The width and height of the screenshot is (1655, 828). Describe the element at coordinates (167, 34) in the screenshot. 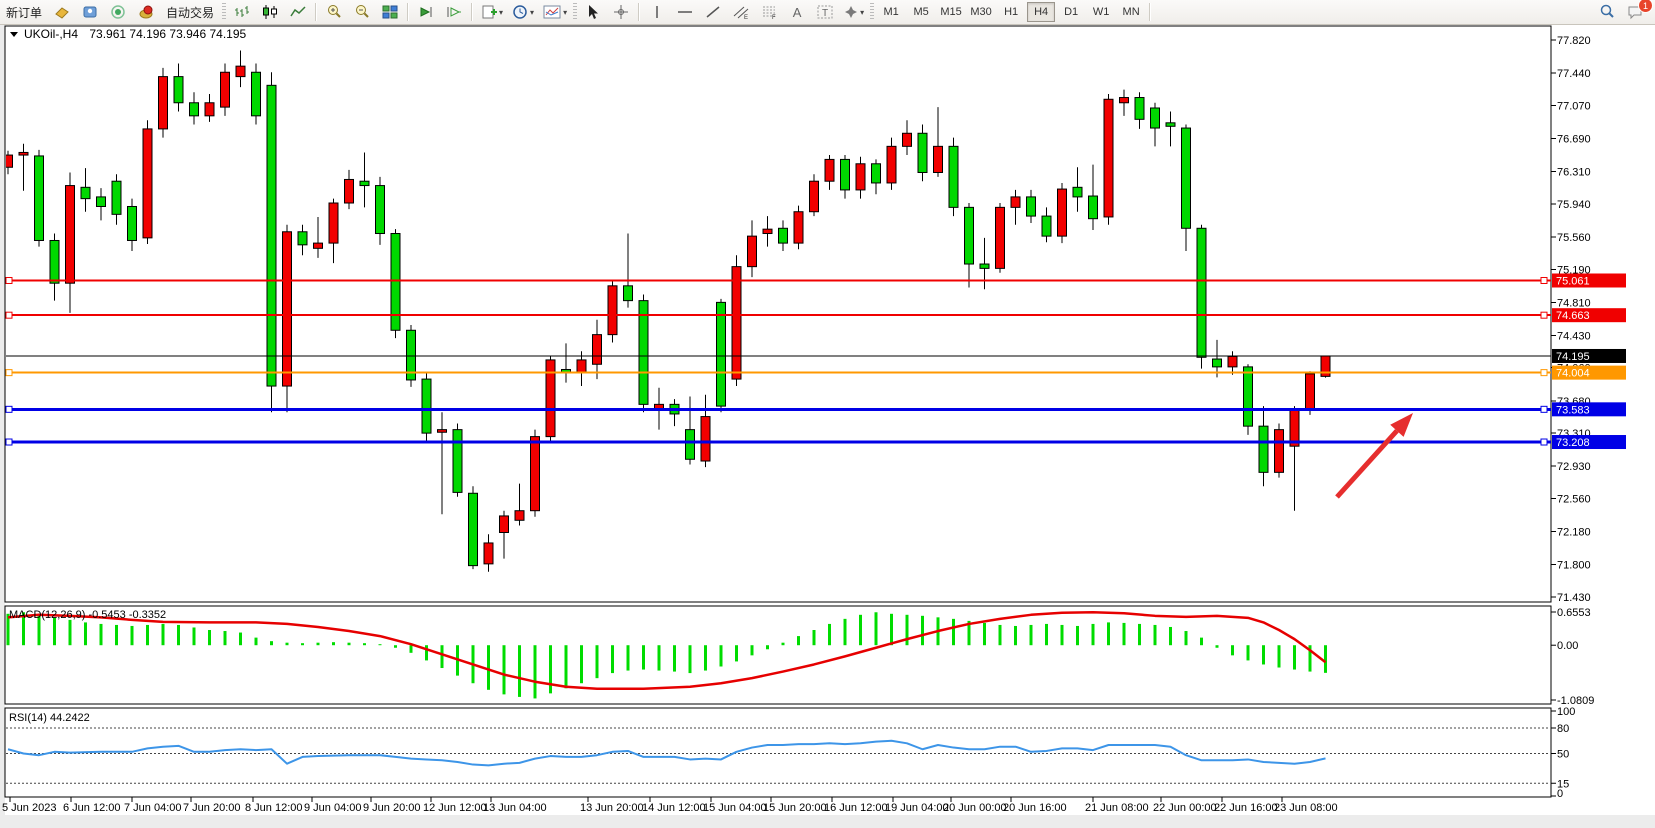

I see `chart-ohlc-values: 73.961 74.196 73.946 74.195` at that location.